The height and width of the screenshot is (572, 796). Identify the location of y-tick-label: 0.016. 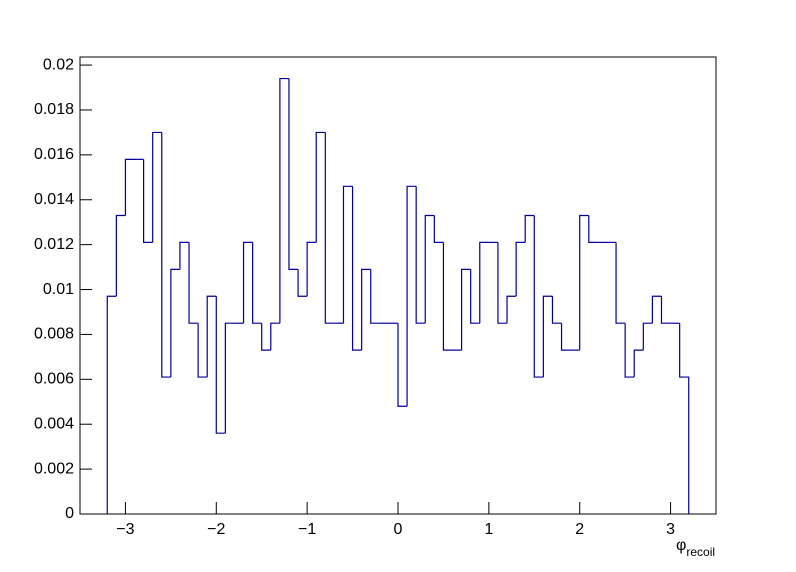
(54, 154).